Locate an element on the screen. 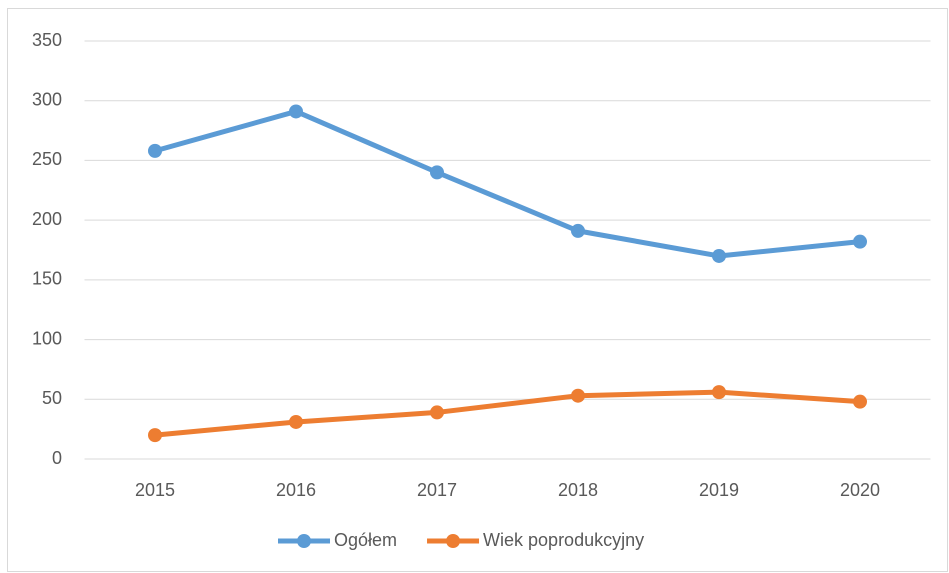  series-line is located at coordinates (507, 413).